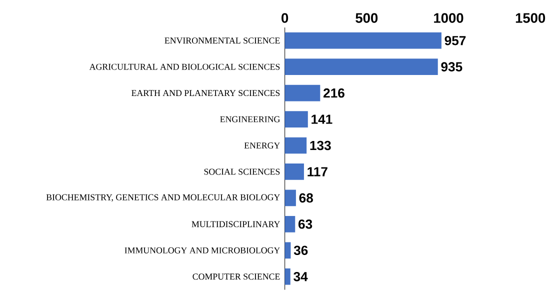  What do you see at coordinates (222, 41) in the screenshot?
I see `y-tick-label: ENVIRONMENTAL SCIENCE` at bounding box center [222, 41].